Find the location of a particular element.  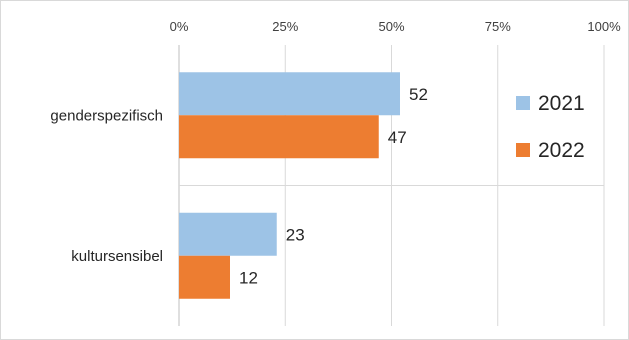

x-tick-label: 50% is located at coordinates (391, 26).